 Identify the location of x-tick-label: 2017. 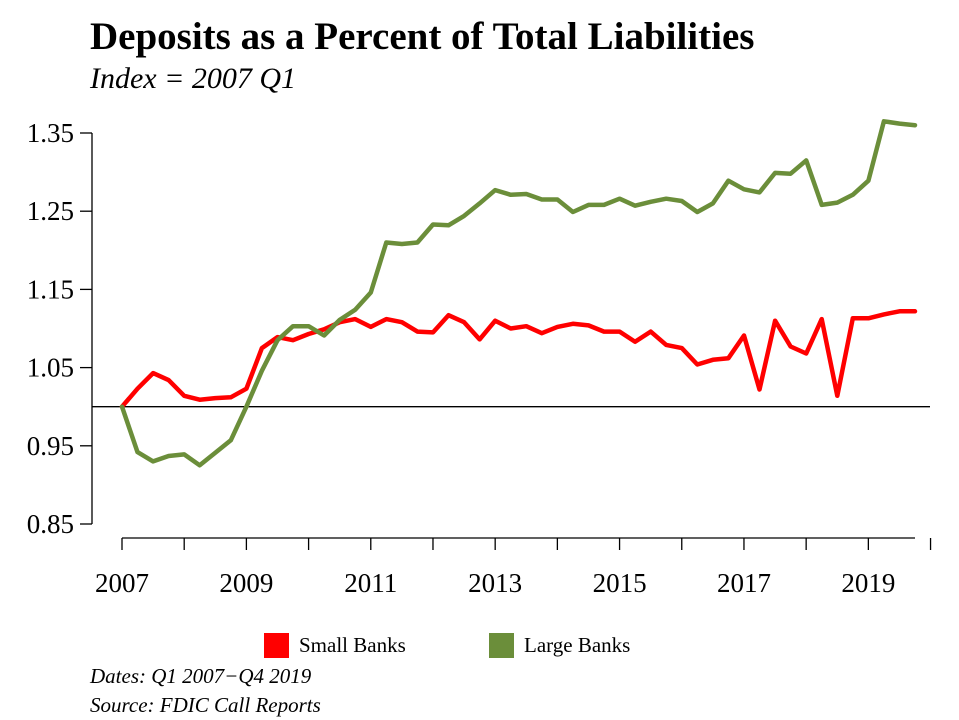
(744, 583).